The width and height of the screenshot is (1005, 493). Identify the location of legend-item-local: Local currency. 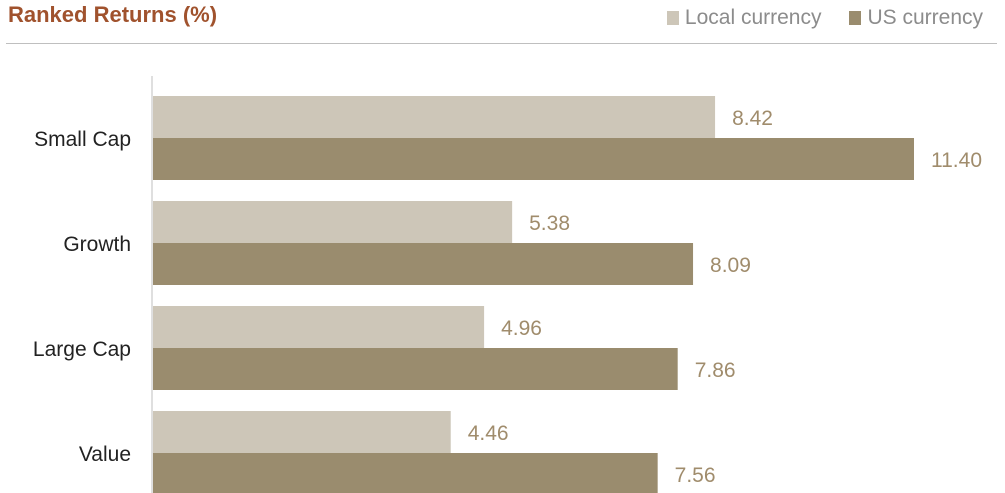
(744, 18).